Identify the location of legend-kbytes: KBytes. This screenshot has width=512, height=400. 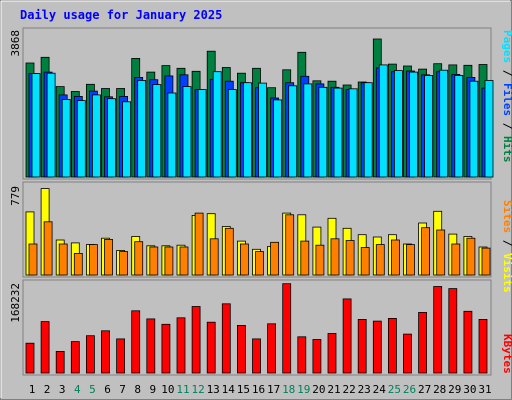
(506, 354).